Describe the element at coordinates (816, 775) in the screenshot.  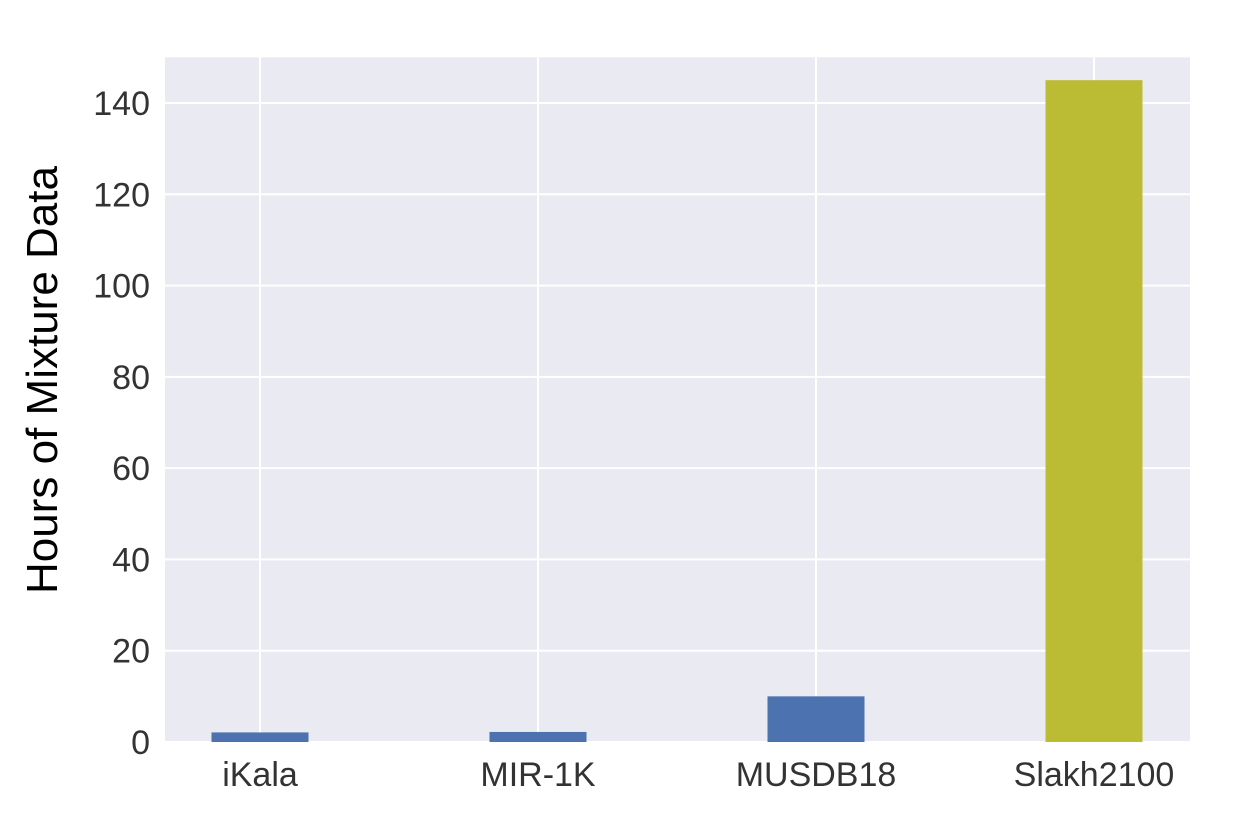
I see `x-tick-label: MUSDB18` at that location.